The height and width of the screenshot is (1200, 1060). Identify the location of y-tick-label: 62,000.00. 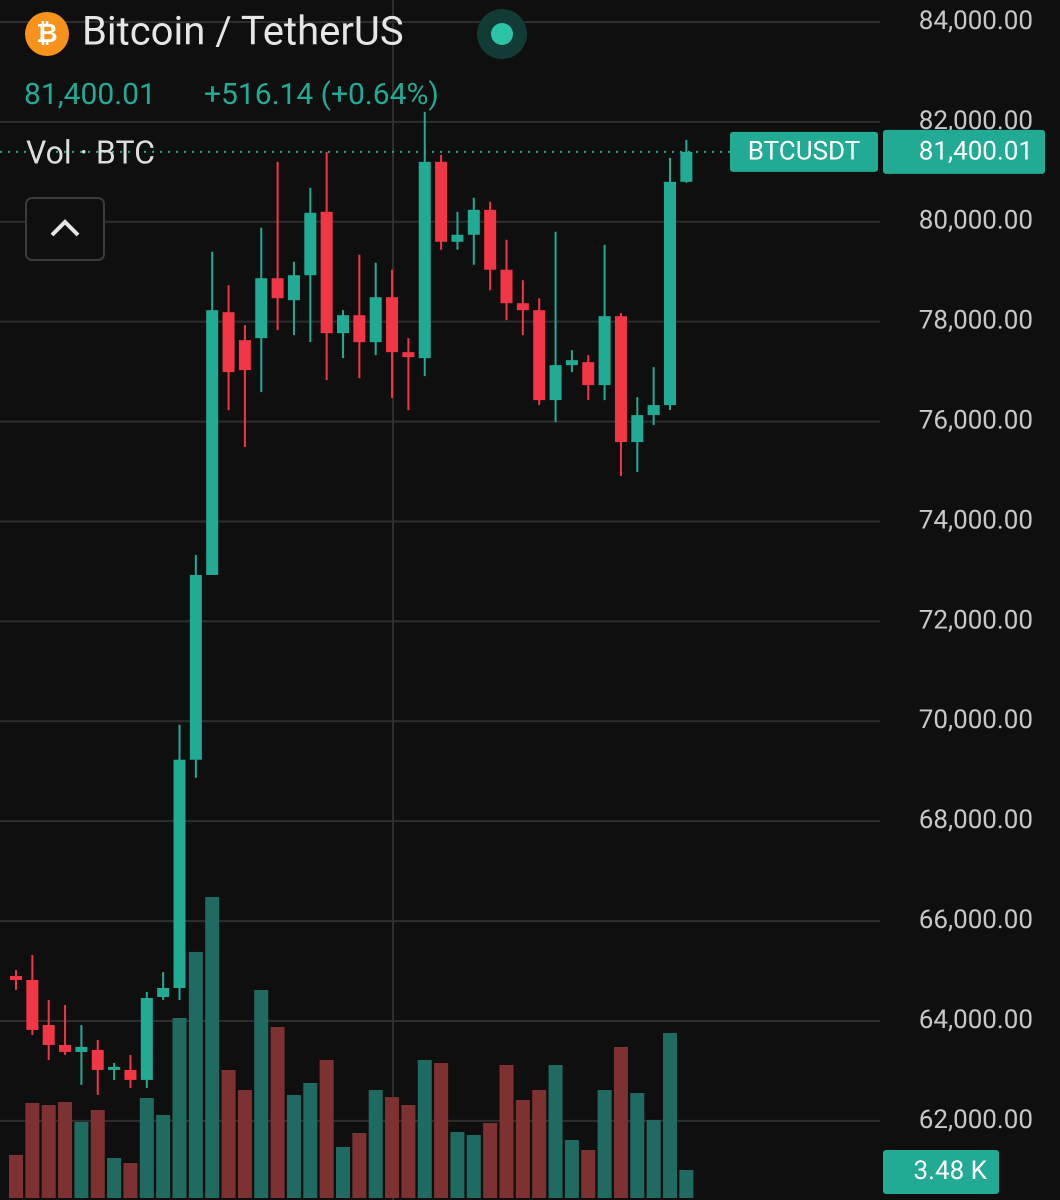
(976, 1120).